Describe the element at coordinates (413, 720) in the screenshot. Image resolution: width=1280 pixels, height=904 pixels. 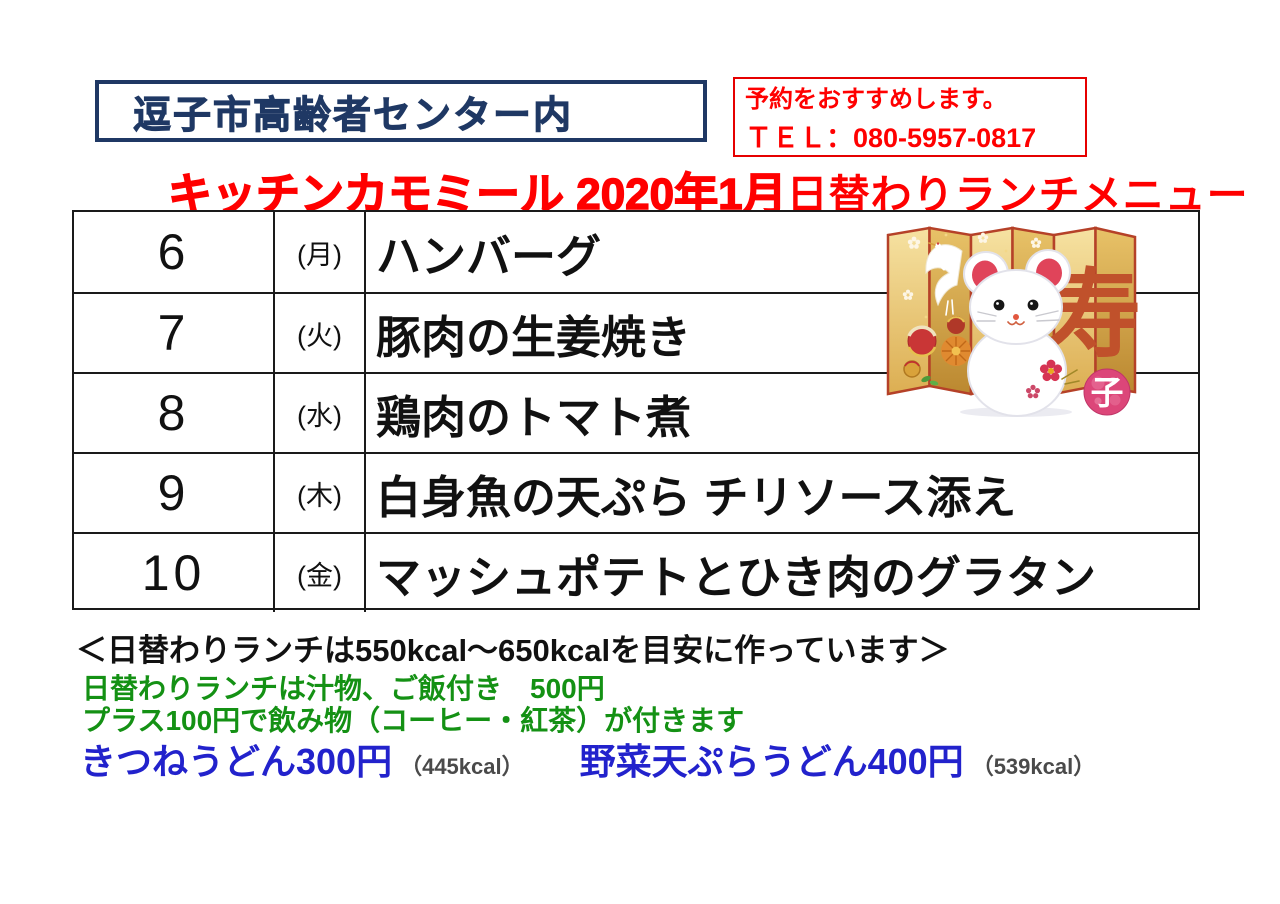
I see `drink-option-note: プラス100円で飲み物（コーヒー・紅茶）が付きます` at that location.